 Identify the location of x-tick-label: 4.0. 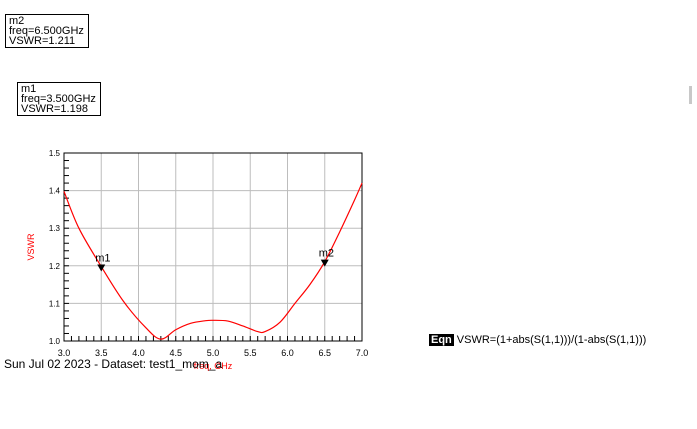
(138, 353).